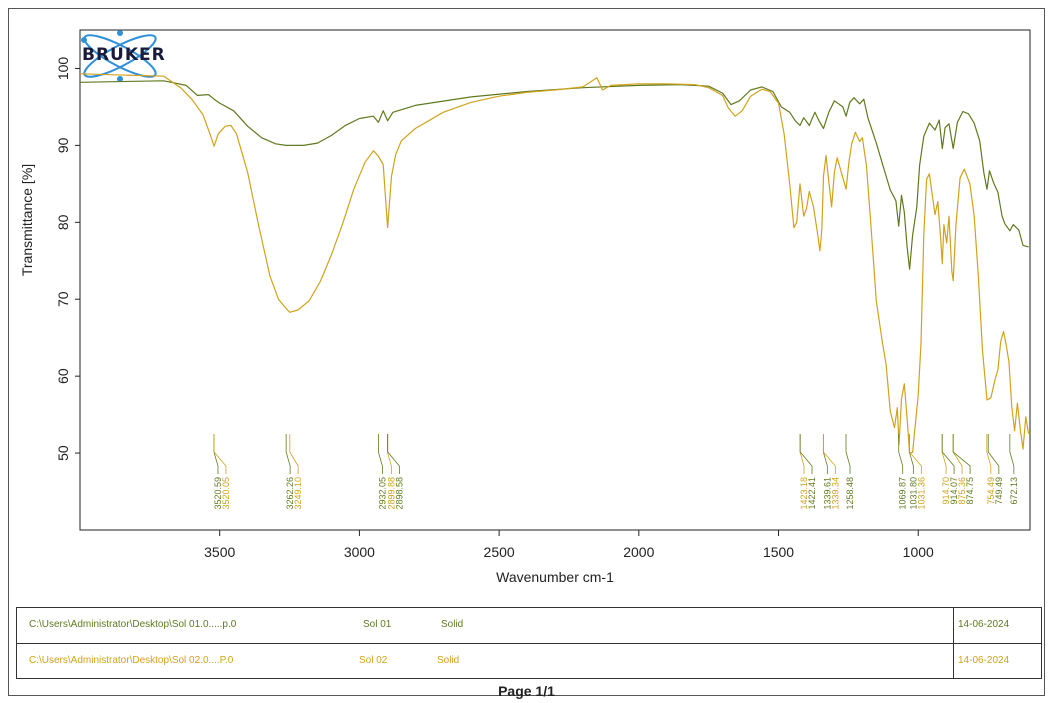 This screenshot has width=1053, height=703. What do you see at coordinates (991, 491) in the screenshot?
I see `peak-label: 754.49` at bounding box center [991, 491].